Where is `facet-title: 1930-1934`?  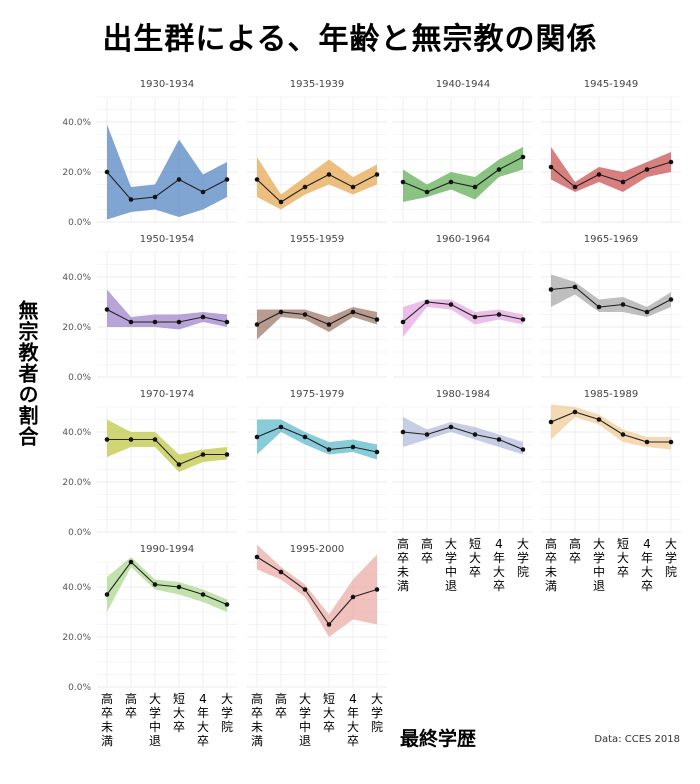 facet-title: 1930-1934 is located at coordinates (167, 84).